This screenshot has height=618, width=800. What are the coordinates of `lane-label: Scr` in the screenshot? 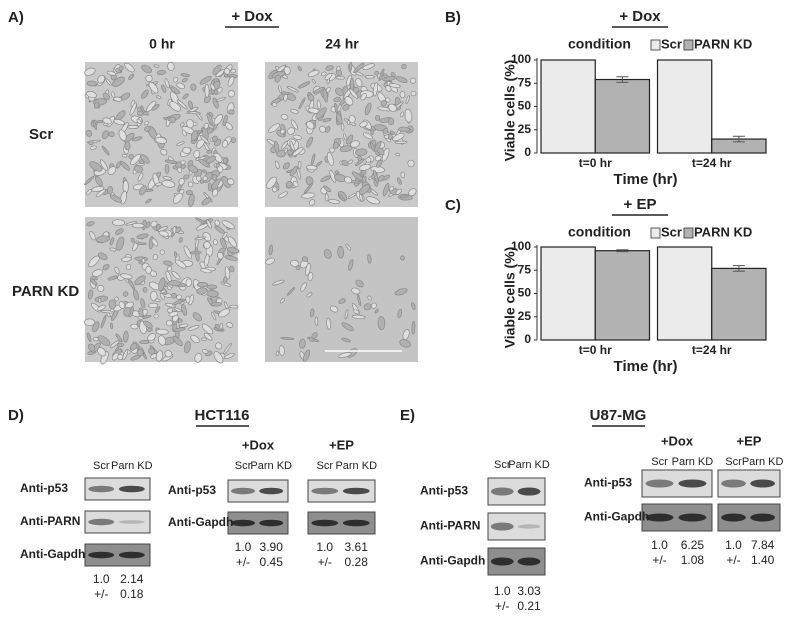 It's located at (101, 466).